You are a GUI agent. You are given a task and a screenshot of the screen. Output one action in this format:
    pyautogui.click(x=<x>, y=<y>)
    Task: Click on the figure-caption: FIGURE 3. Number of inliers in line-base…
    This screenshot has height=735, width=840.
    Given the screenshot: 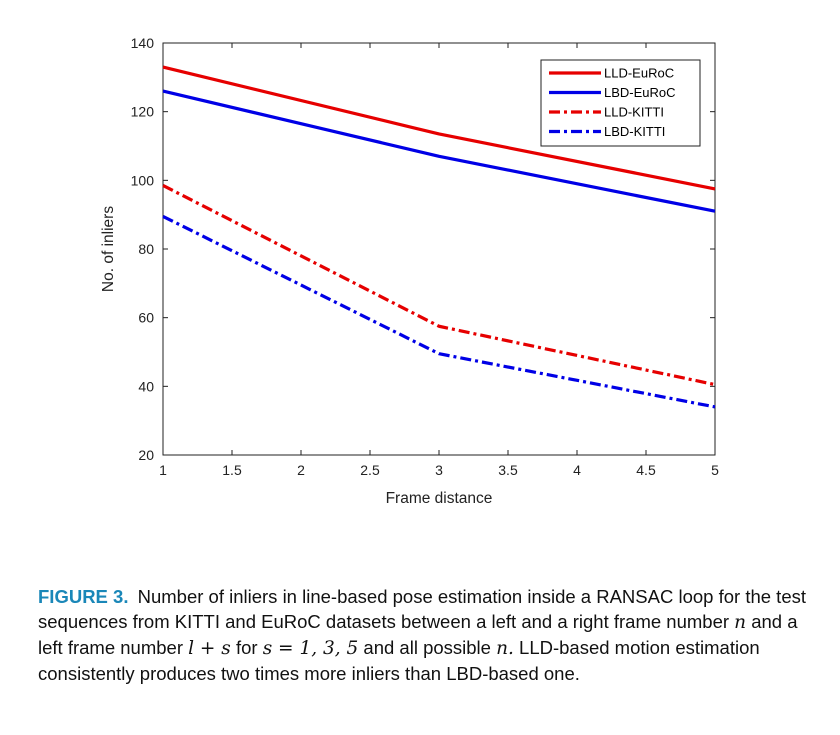 What is the action you would take?
    pyautogui.click(x=428, y=635)
    